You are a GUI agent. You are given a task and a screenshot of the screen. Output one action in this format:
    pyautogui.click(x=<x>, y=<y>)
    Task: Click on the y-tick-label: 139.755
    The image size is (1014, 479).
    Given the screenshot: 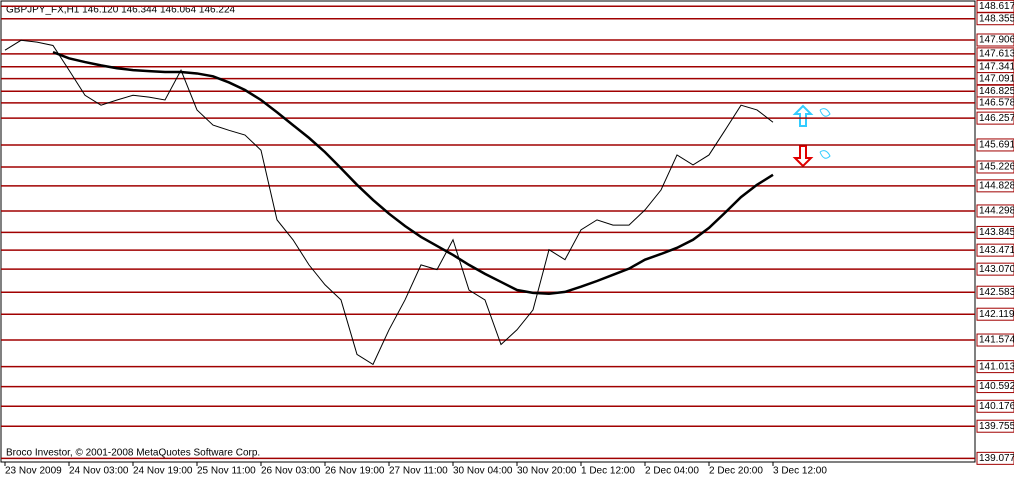 What is the action you would take?
    pyautogui.click(x=996, y=426)
    